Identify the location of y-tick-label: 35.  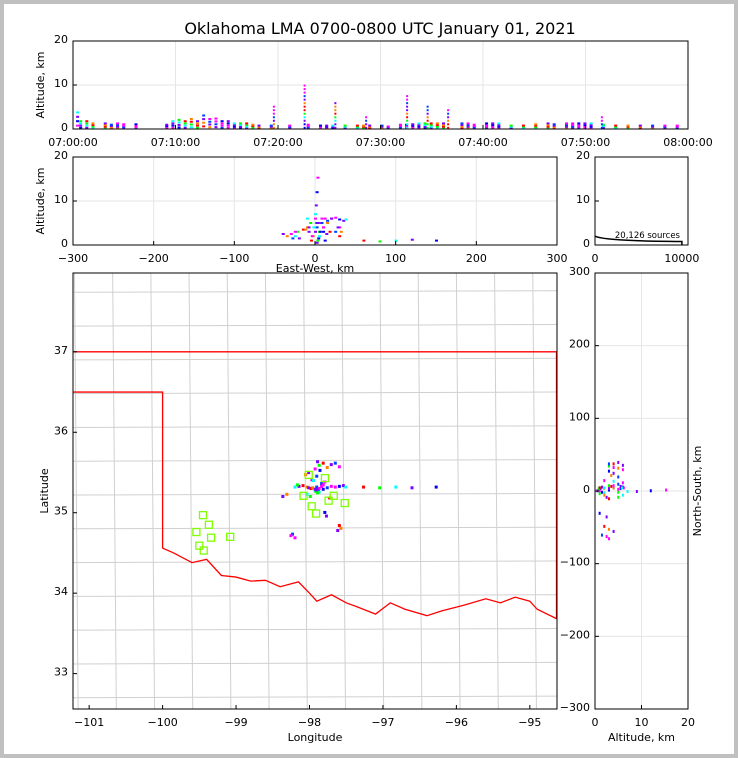
(61, 511).